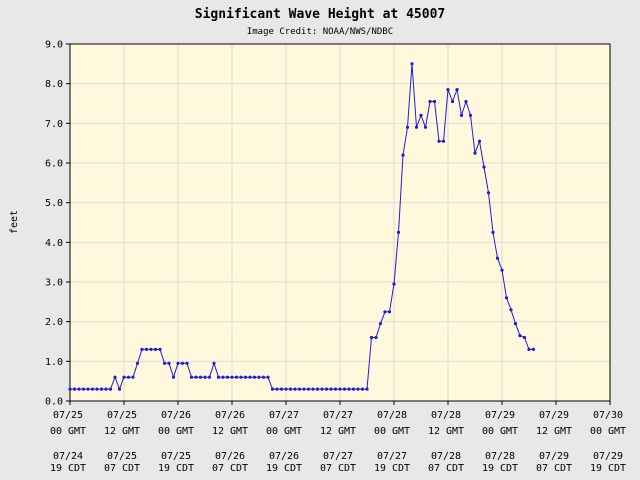 The width and height of the screenshot is (640, 480). I want to click on x-tick-local-date: 07/26, so click(230, 456).